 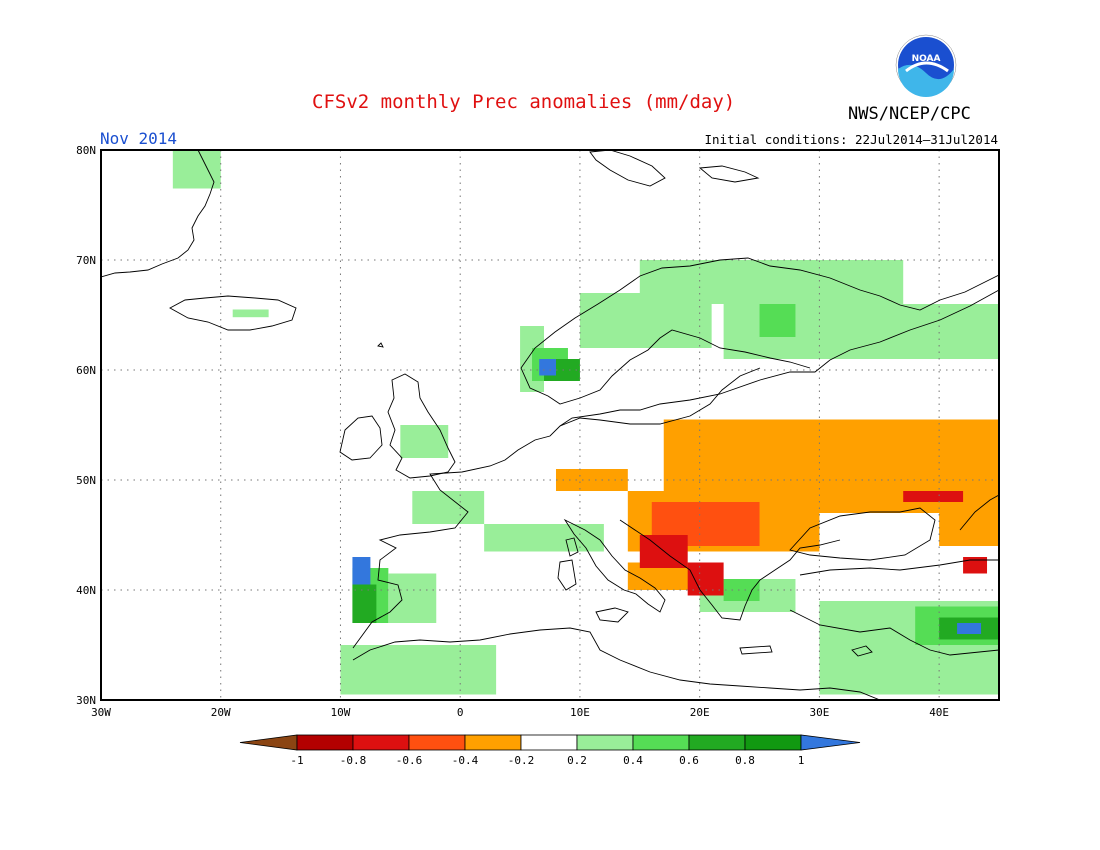 I want to click on logo-label: NOAA, so click(x=926, y=59).